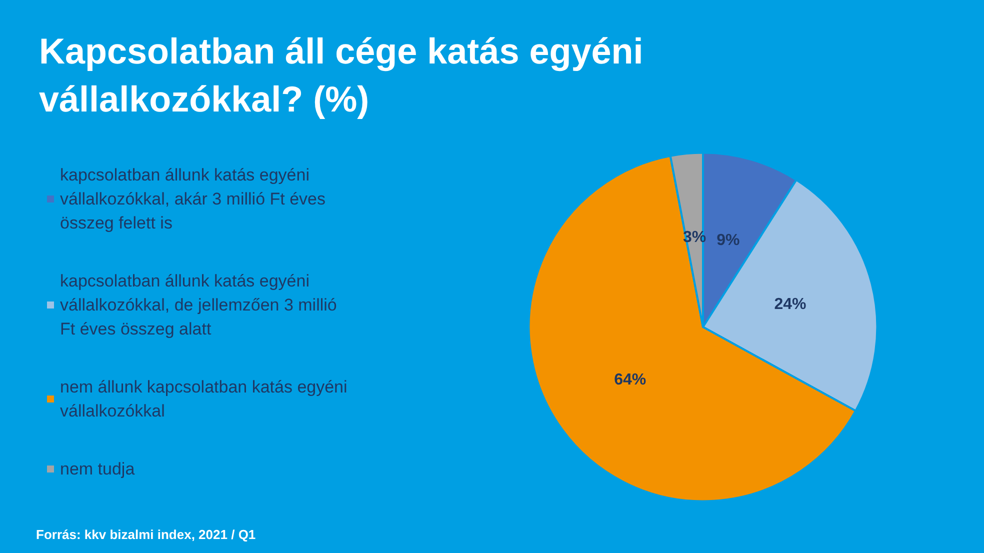 The height and width of the screenshot is (553, 984). What do you see at coordinates (790, 305) in the screenshot?
I see `data-label: 24%` at bounding box center [790, 305].